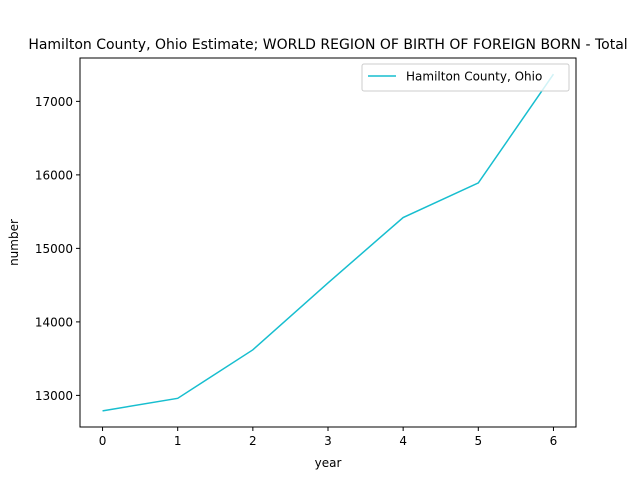 Image resolution: width=640 pixels, height=480 pixels. I want to click on y-tick-label: 16000, so click(54, 175).